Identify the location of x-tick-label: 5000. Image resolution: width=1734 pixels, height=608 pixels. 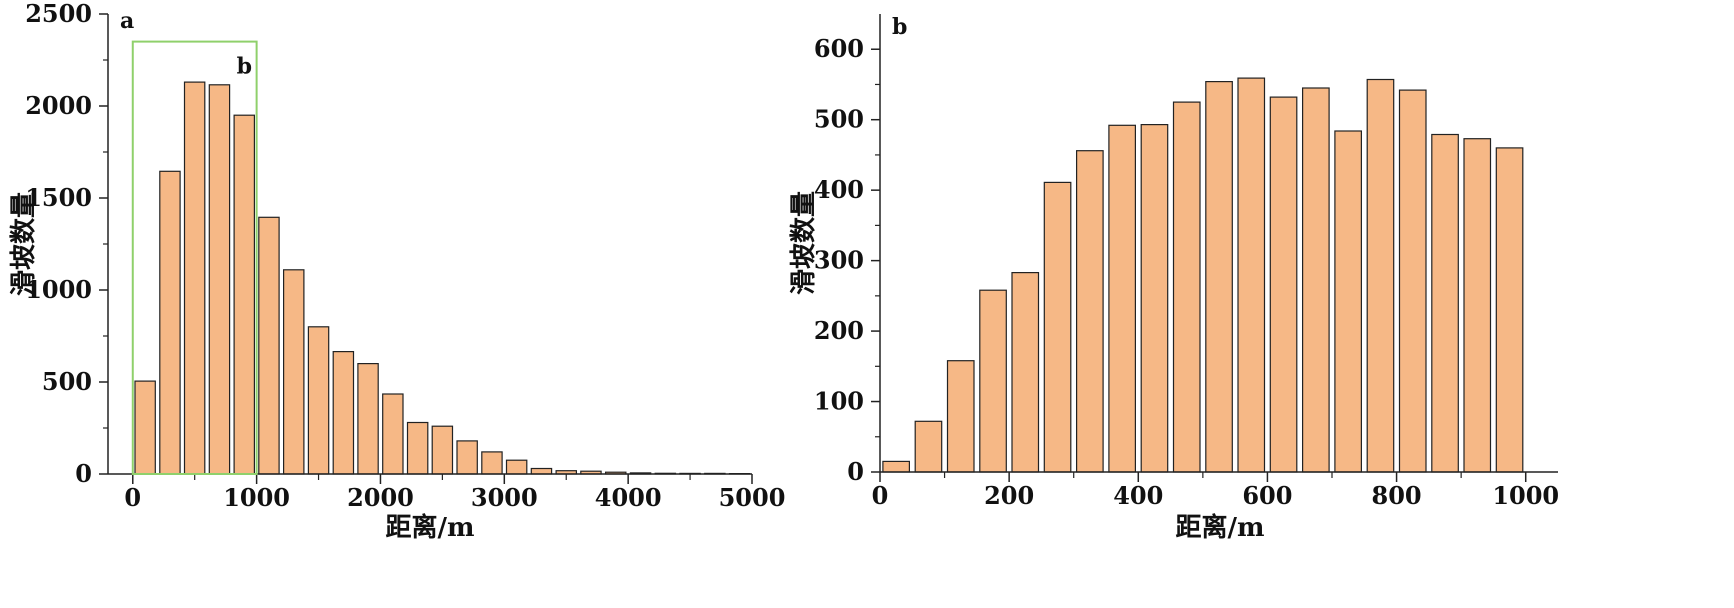
(752, 497).